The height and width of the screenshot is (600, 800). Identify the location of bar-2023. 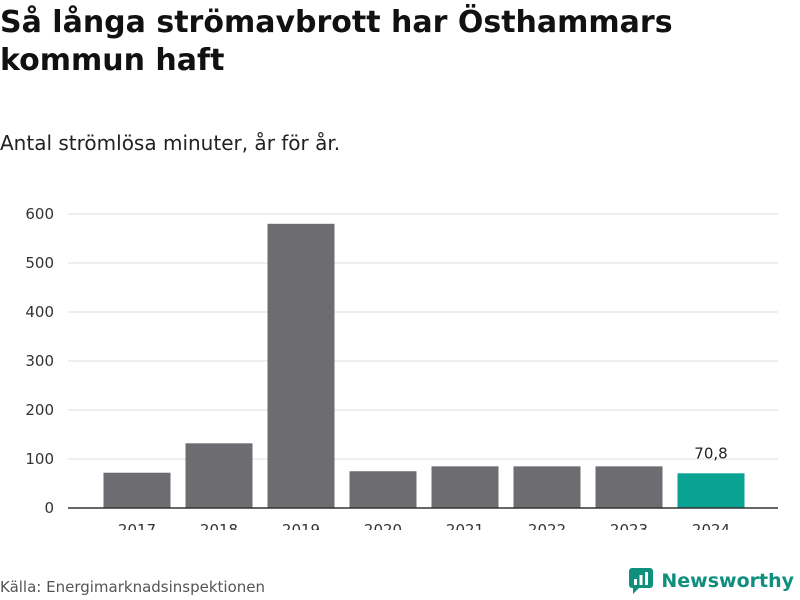
(629, 487).